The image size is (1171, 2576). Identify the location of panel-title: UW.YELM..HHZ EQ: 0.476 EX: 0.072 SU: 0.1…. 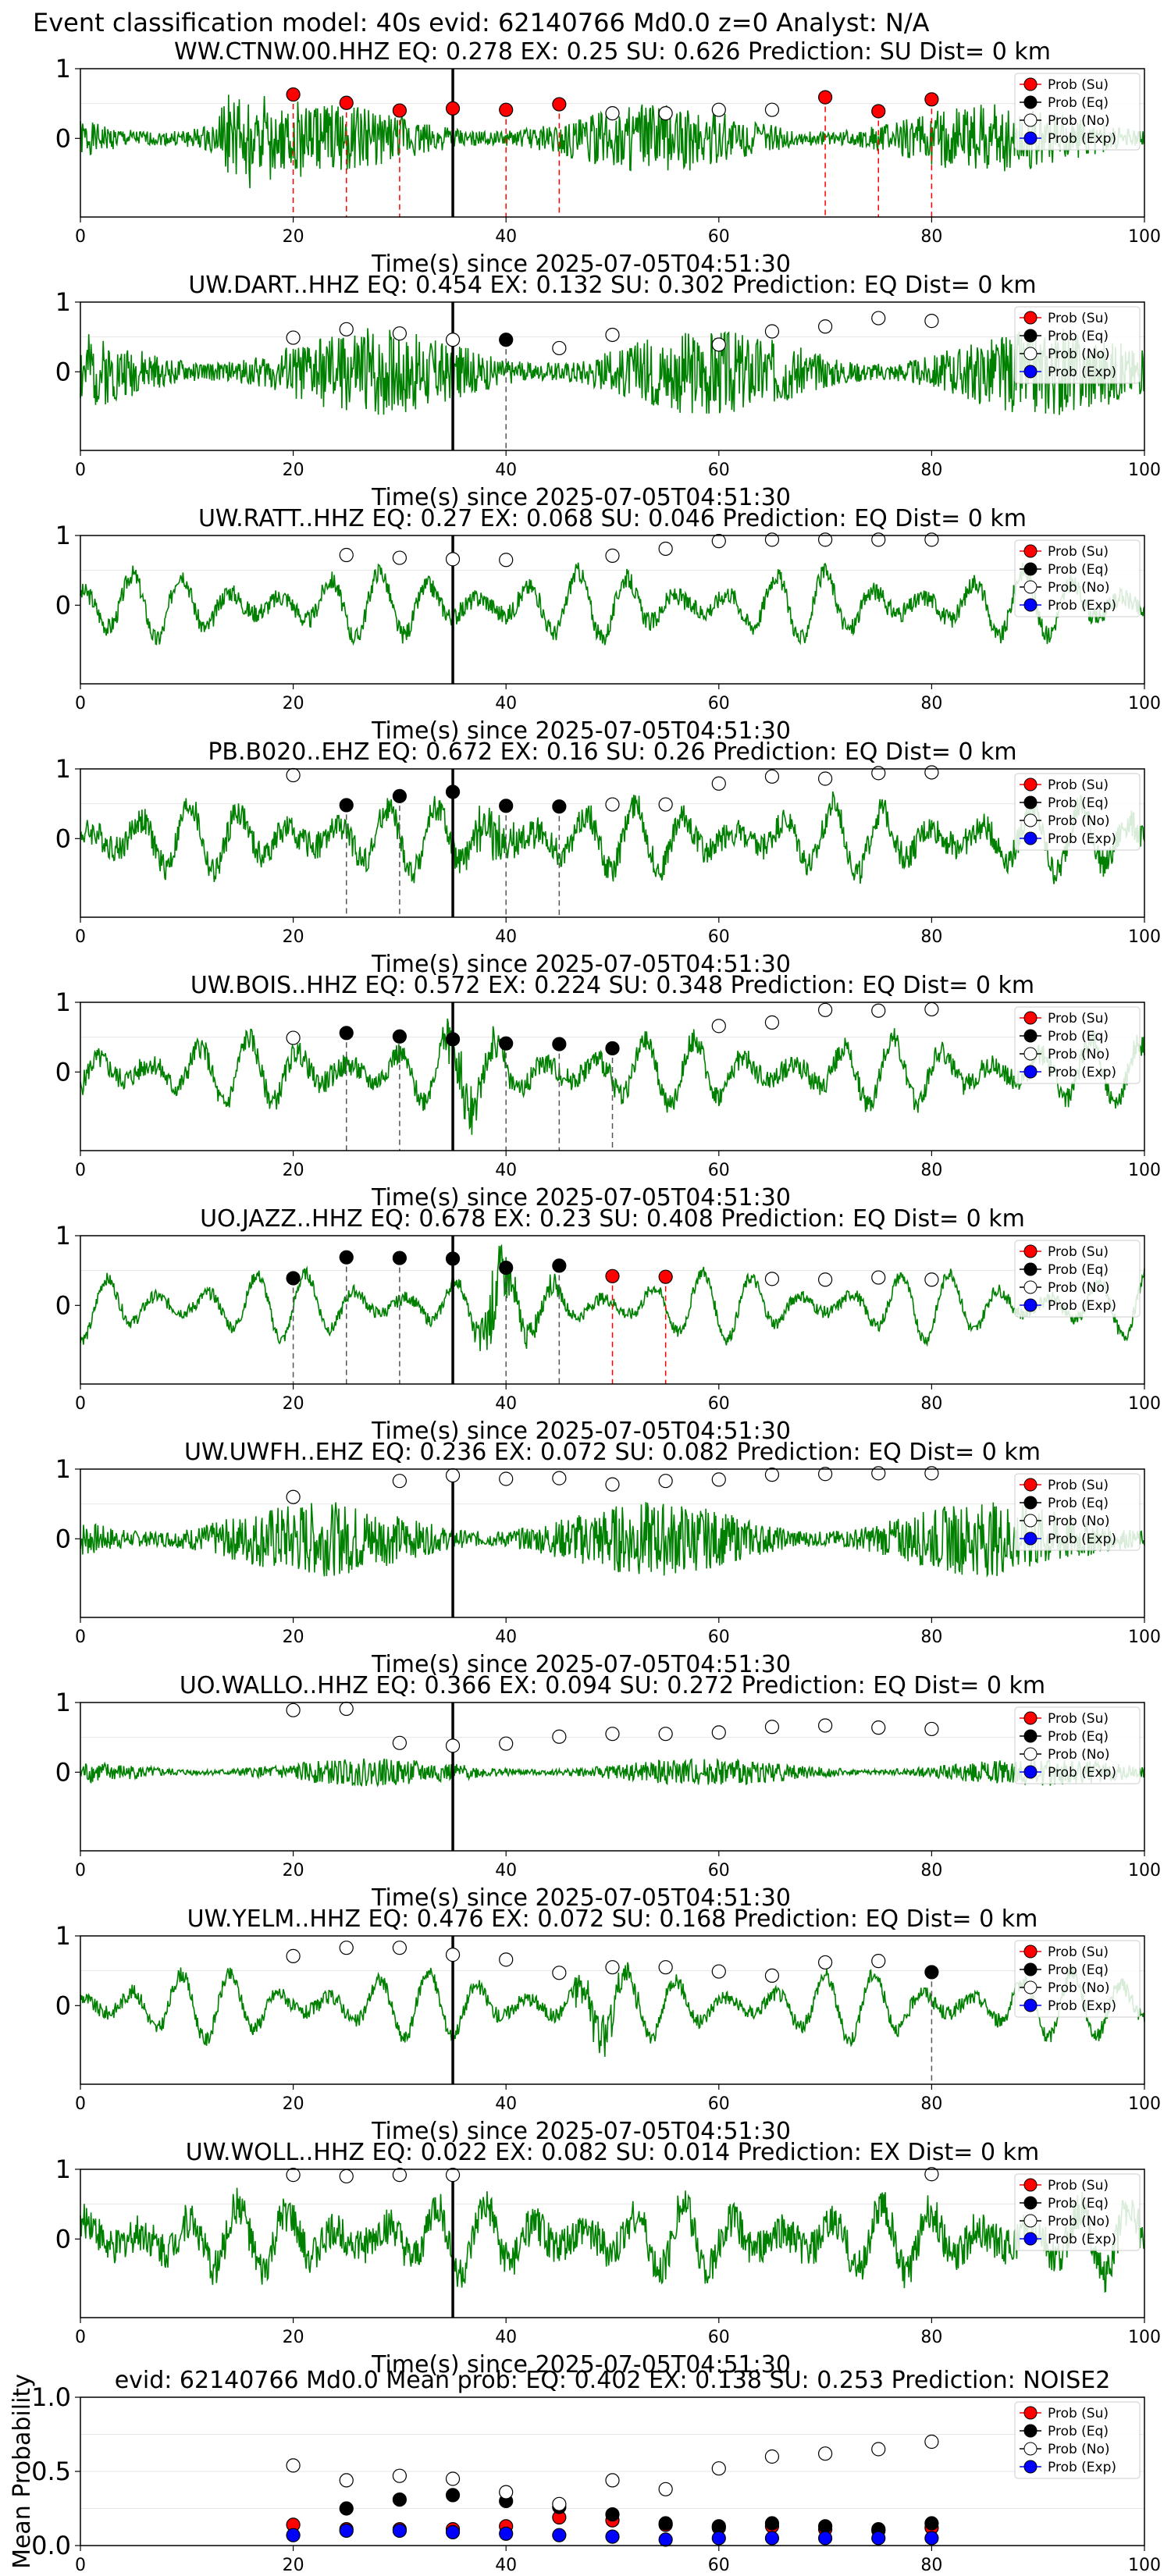
(612, 1919).